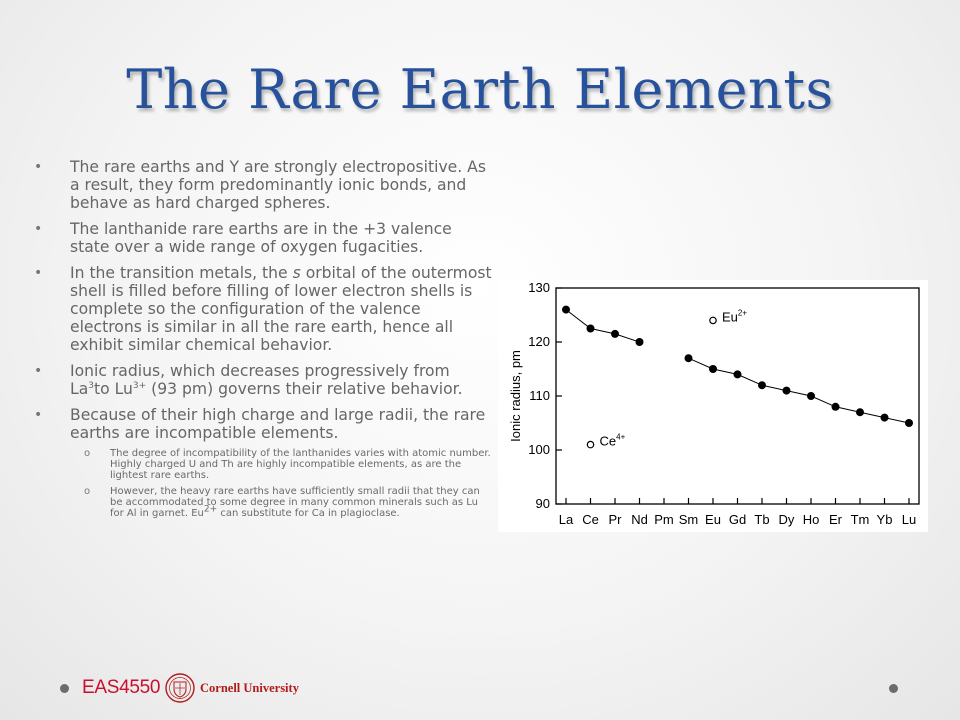 The width and height of the screenshot is (960, 720). What do you see at coordinates (480, 89) in the screenshot?
I see `slide-title: The Rare Earth Elements` at bounding box center [480, 89].